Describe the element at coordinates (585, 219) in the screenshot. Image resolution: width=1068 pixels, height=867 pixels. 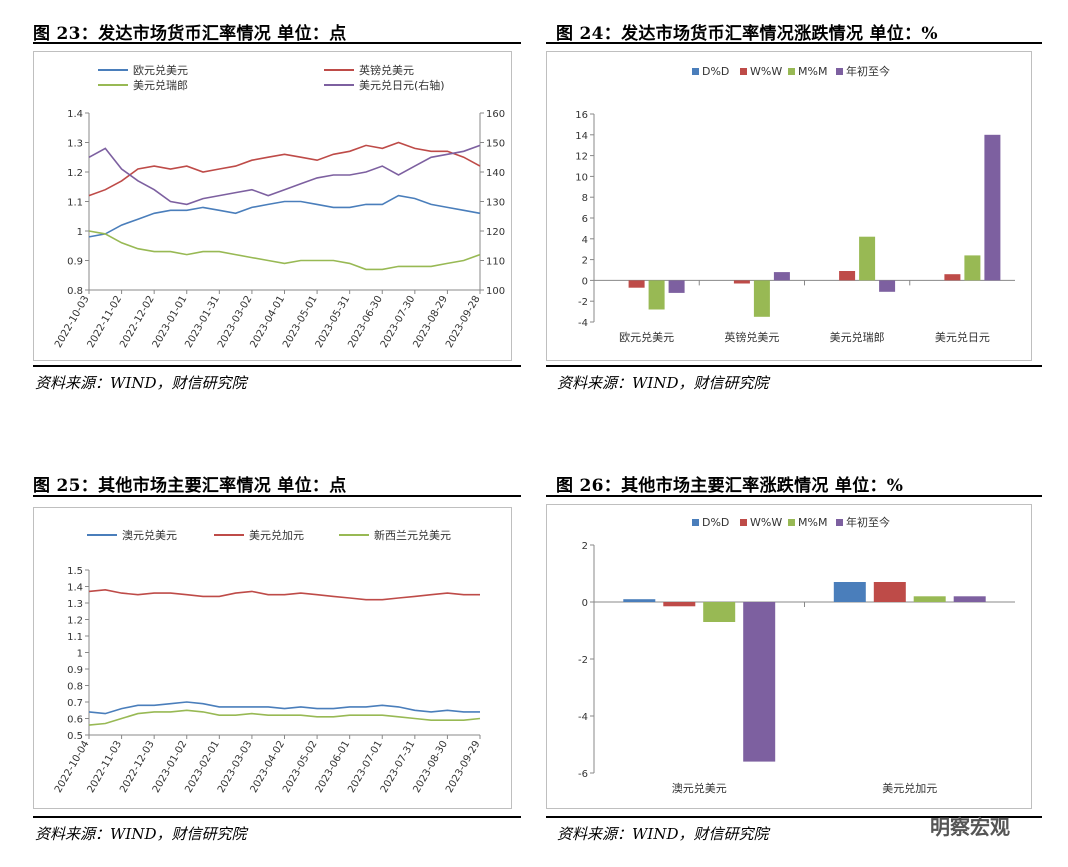
I see `y-tick-label: 6` at that location.